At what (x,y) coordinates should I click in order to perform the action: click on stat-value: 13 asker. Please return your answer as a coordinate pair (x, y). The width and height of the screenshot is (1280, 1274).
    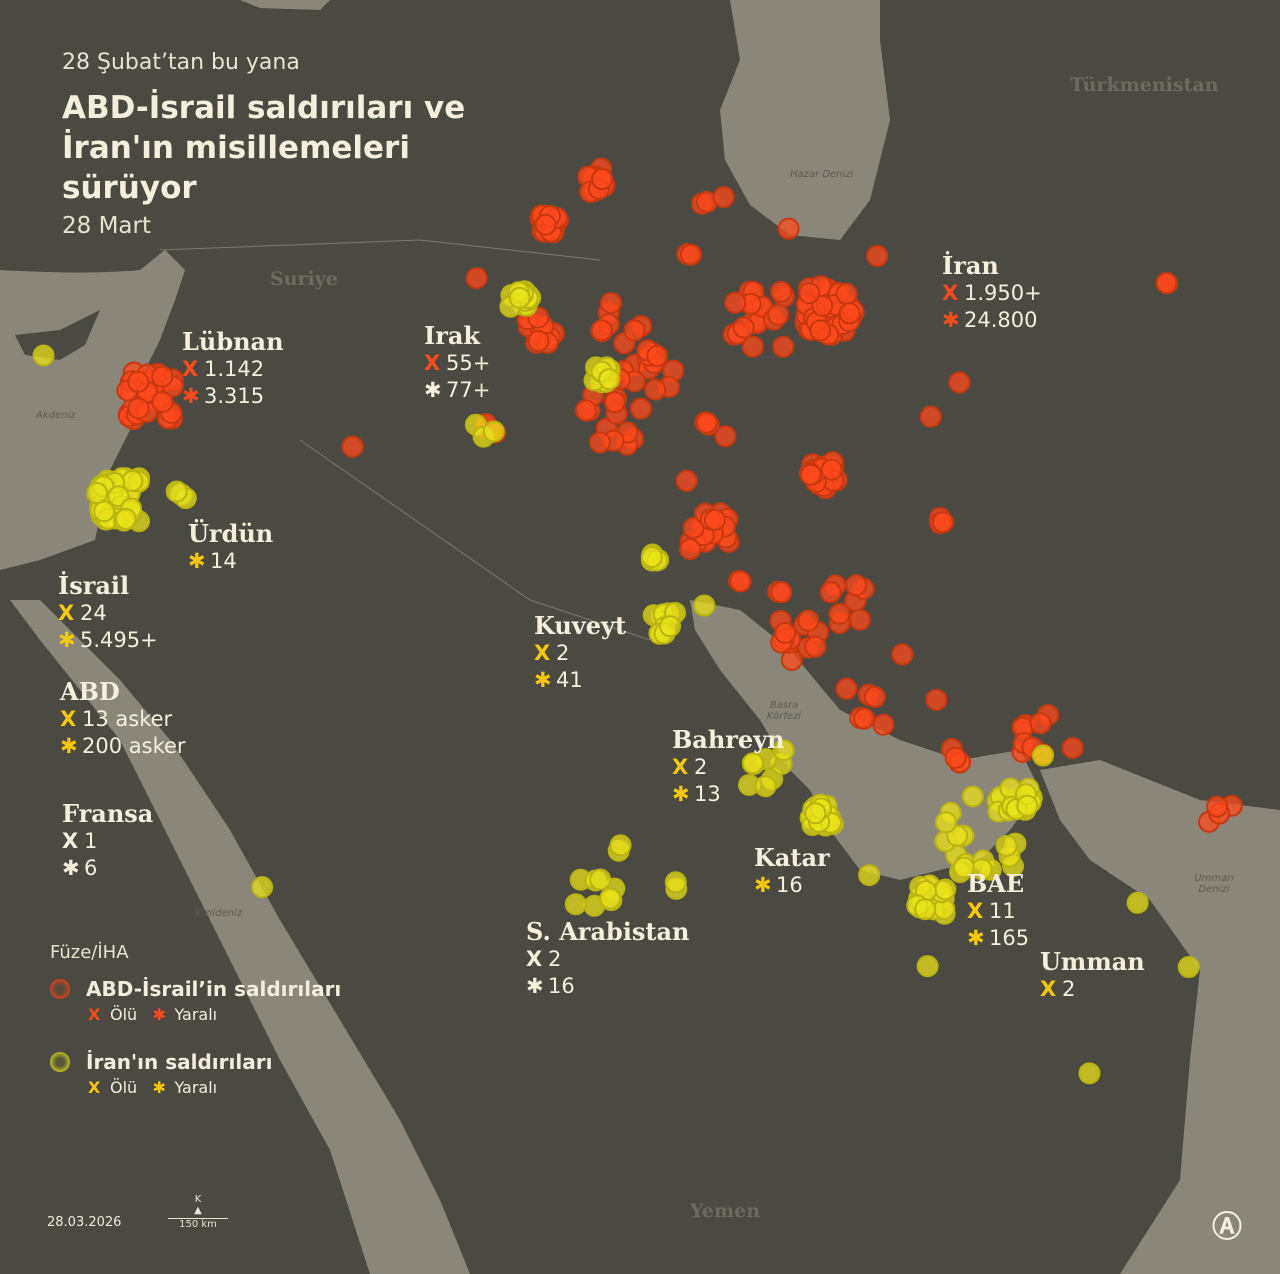
    Looking at the image, I should click on (127, 719).